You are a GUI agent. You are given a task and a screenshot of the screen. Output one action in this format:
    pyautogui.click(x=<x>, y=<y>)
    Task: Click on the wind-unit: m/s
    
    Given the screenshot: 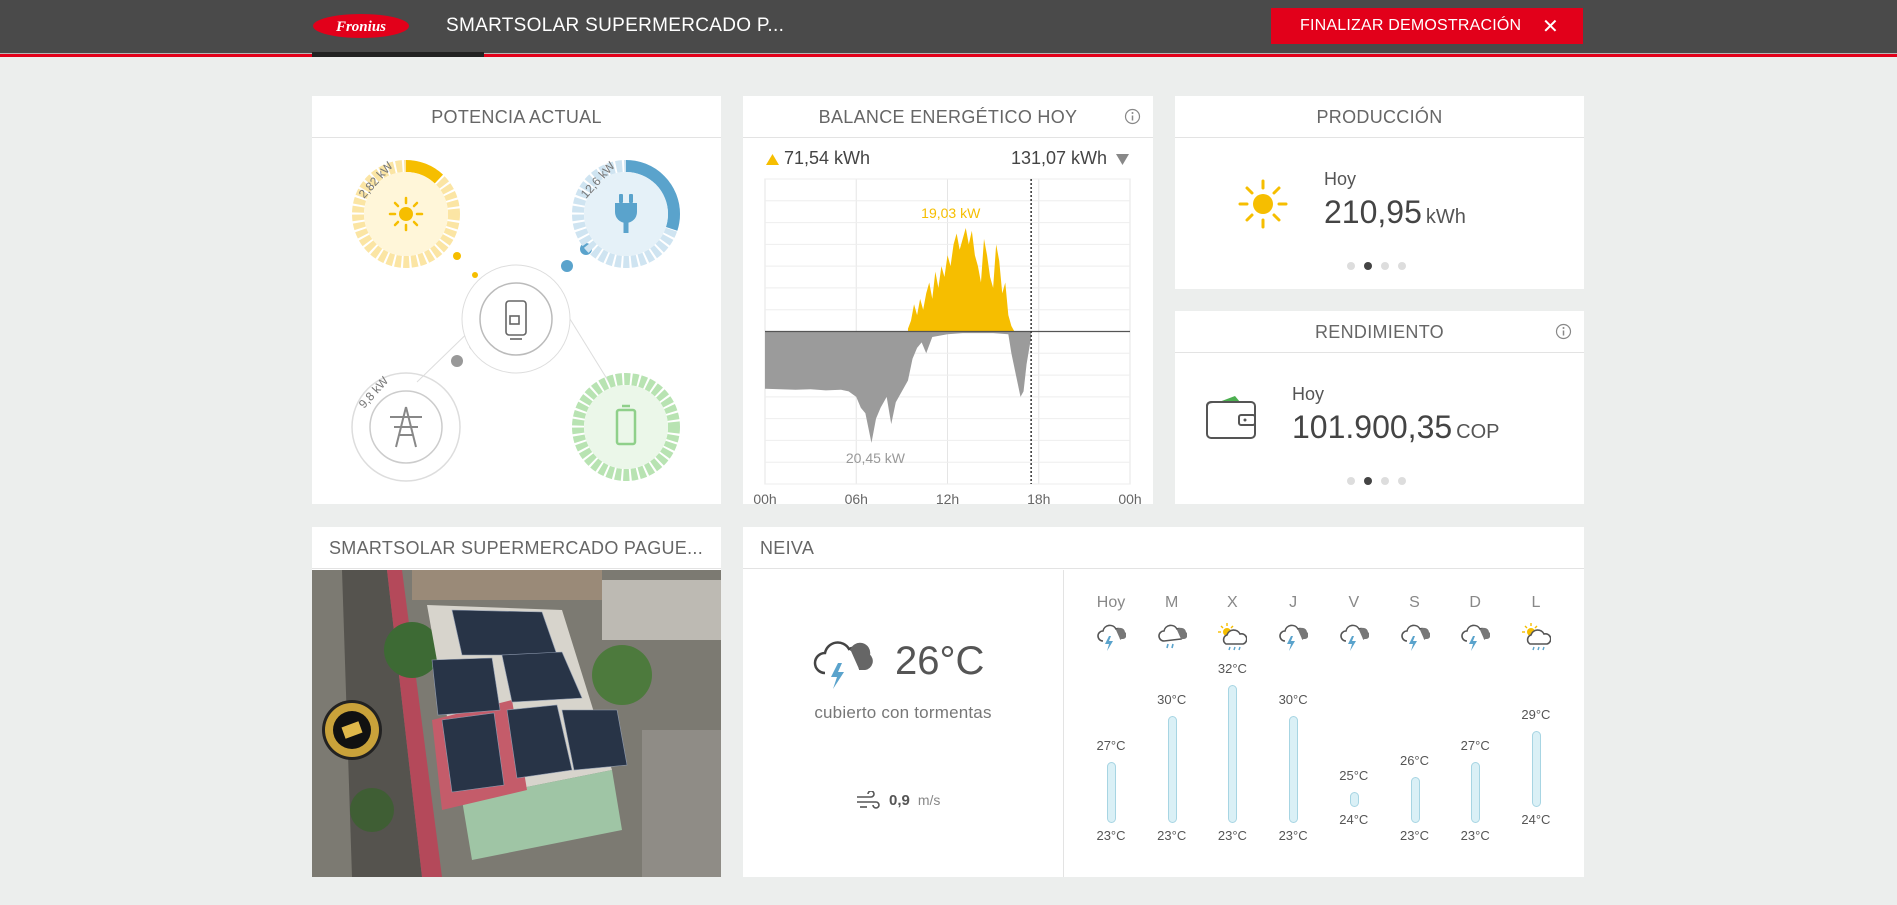 What is the action you would take?
    pyautogui.click(x=929, y=800)
    